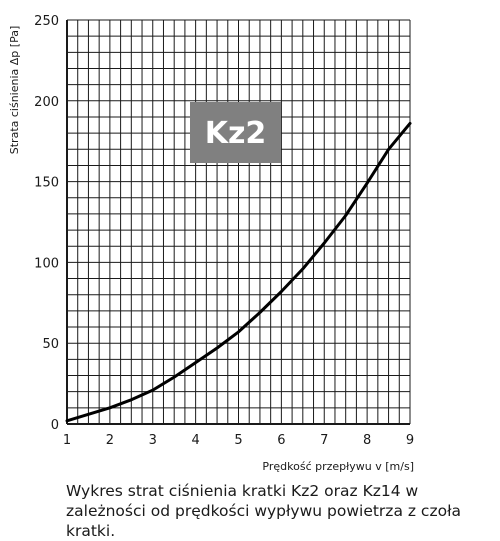  I want to click on y-tick-label: 200, so click(46, 102).